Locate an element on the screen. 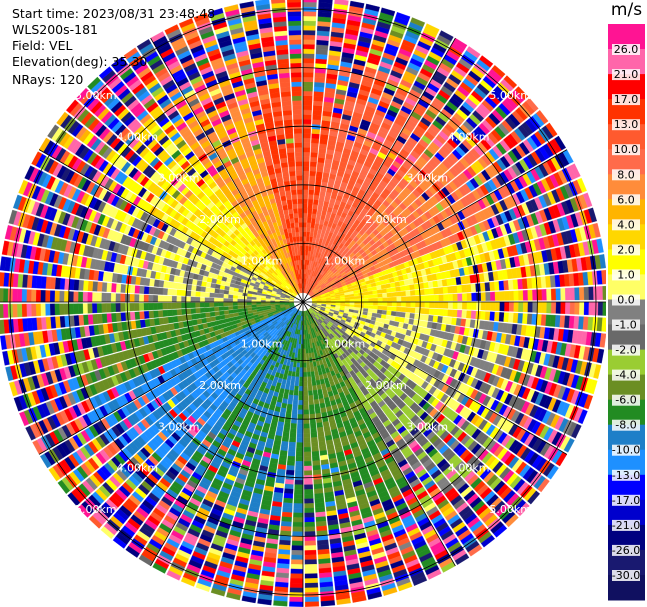 The width and height of the screenshot is (647, 607). ring-label-135-2: 2.00km is located at coordinates (386, 385).